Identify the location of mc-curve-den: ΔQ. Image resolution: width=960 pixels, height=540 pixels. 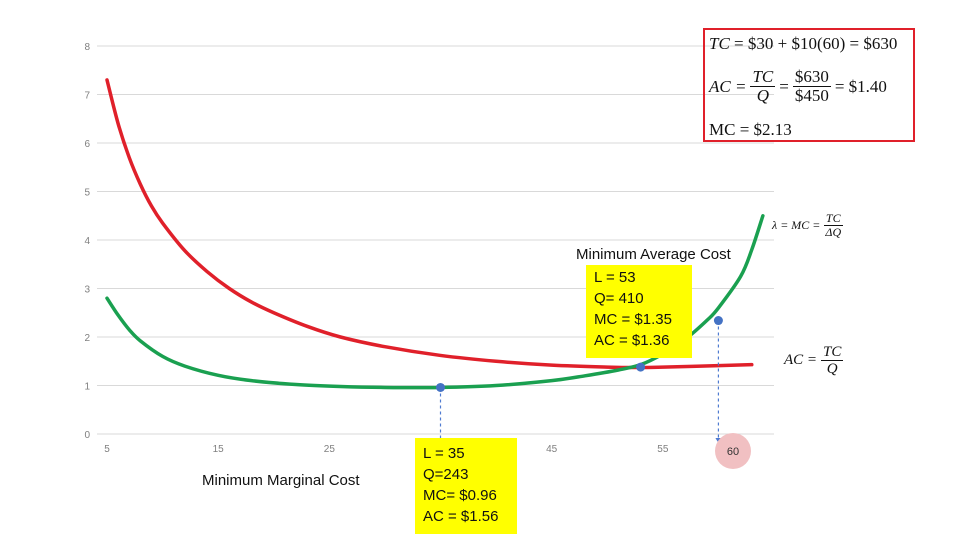
(833, 232).